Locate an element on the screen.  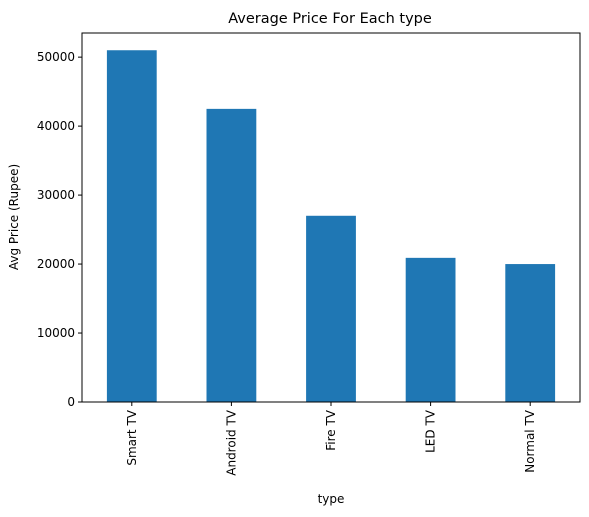
x-tick-label: LED TV is located at coordinates (431, 431).